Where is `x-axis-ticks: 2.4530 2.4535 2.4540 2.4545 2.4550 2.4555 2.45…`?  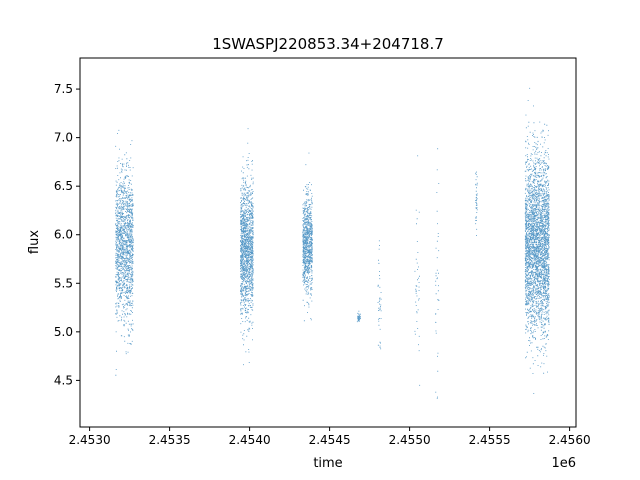
x-axis-ticks: 2.4530 2.4535 2.4540 2.4545 2.4550 2.4555 2.45… is located at coordinates (330, 437).